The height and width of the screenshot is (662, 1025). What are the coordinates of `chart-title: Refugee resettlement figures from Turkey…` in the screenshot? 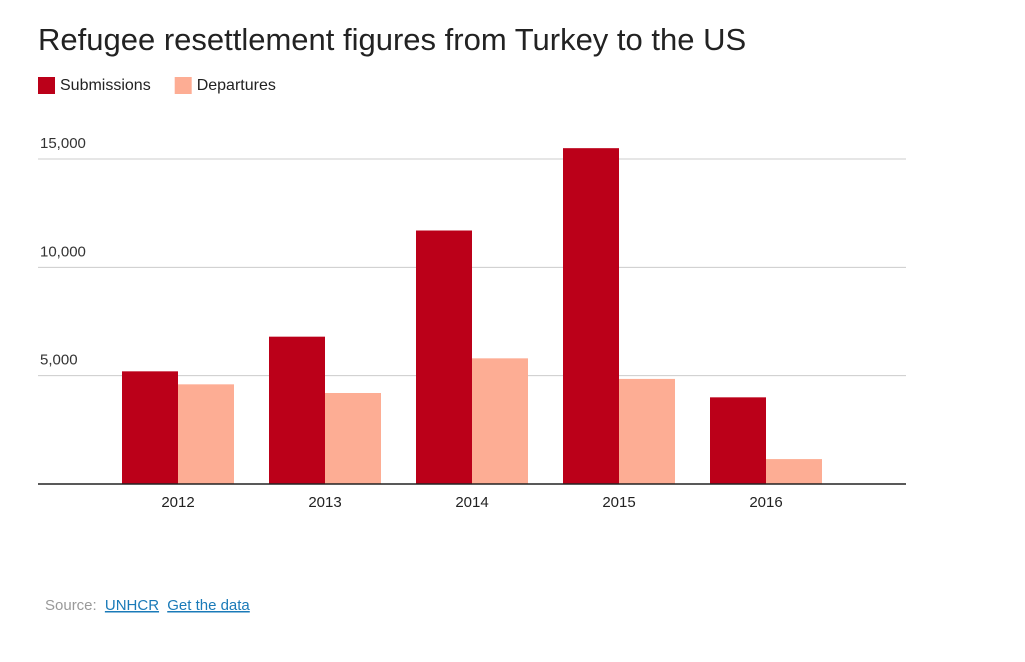 It's located at (392, 39).